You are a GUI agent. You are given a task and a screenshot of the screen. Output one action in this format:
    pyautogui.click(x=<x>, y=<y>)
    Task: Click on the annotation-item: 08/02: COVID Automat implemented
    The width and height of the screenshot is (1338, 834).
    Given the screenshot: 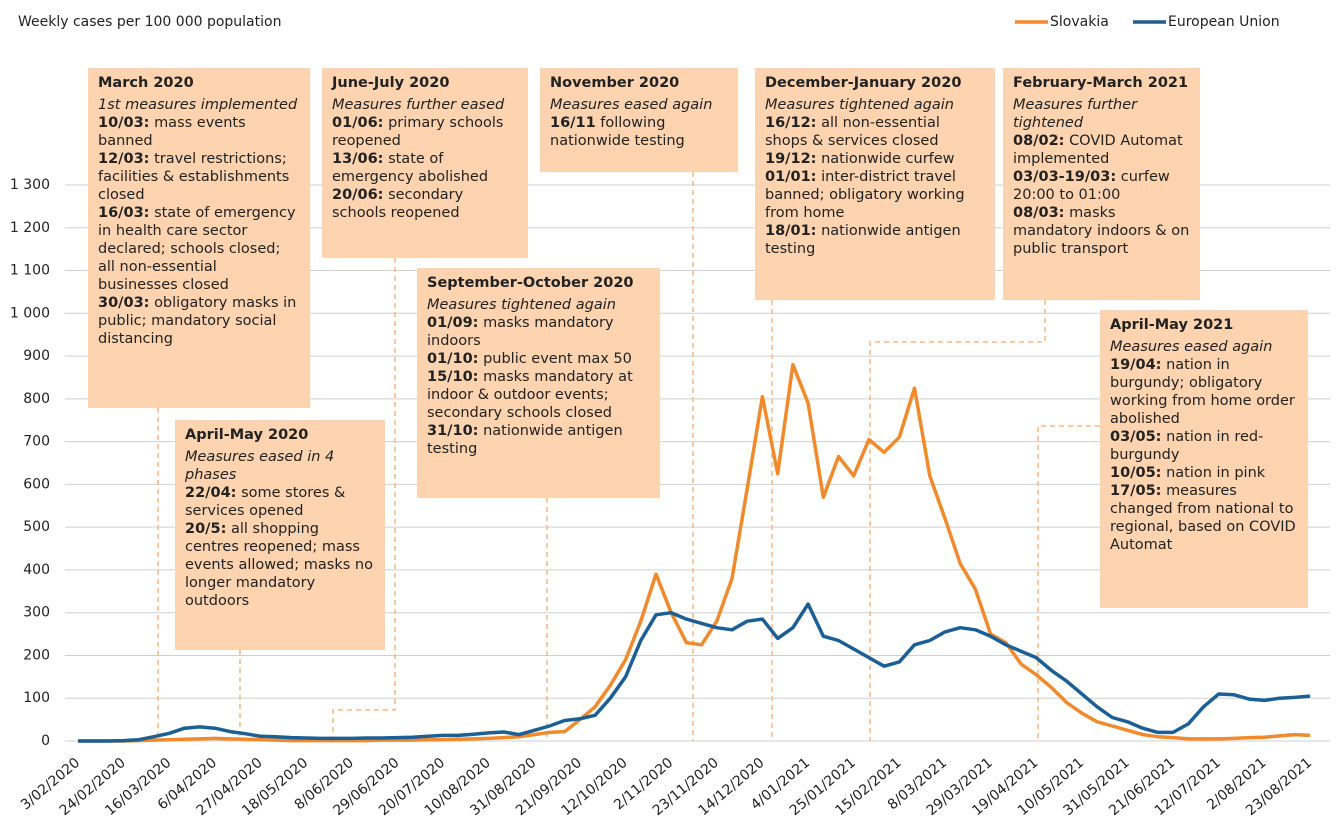 What is the action you would take?
    pyautogui.click(x=1101, y=150)
    